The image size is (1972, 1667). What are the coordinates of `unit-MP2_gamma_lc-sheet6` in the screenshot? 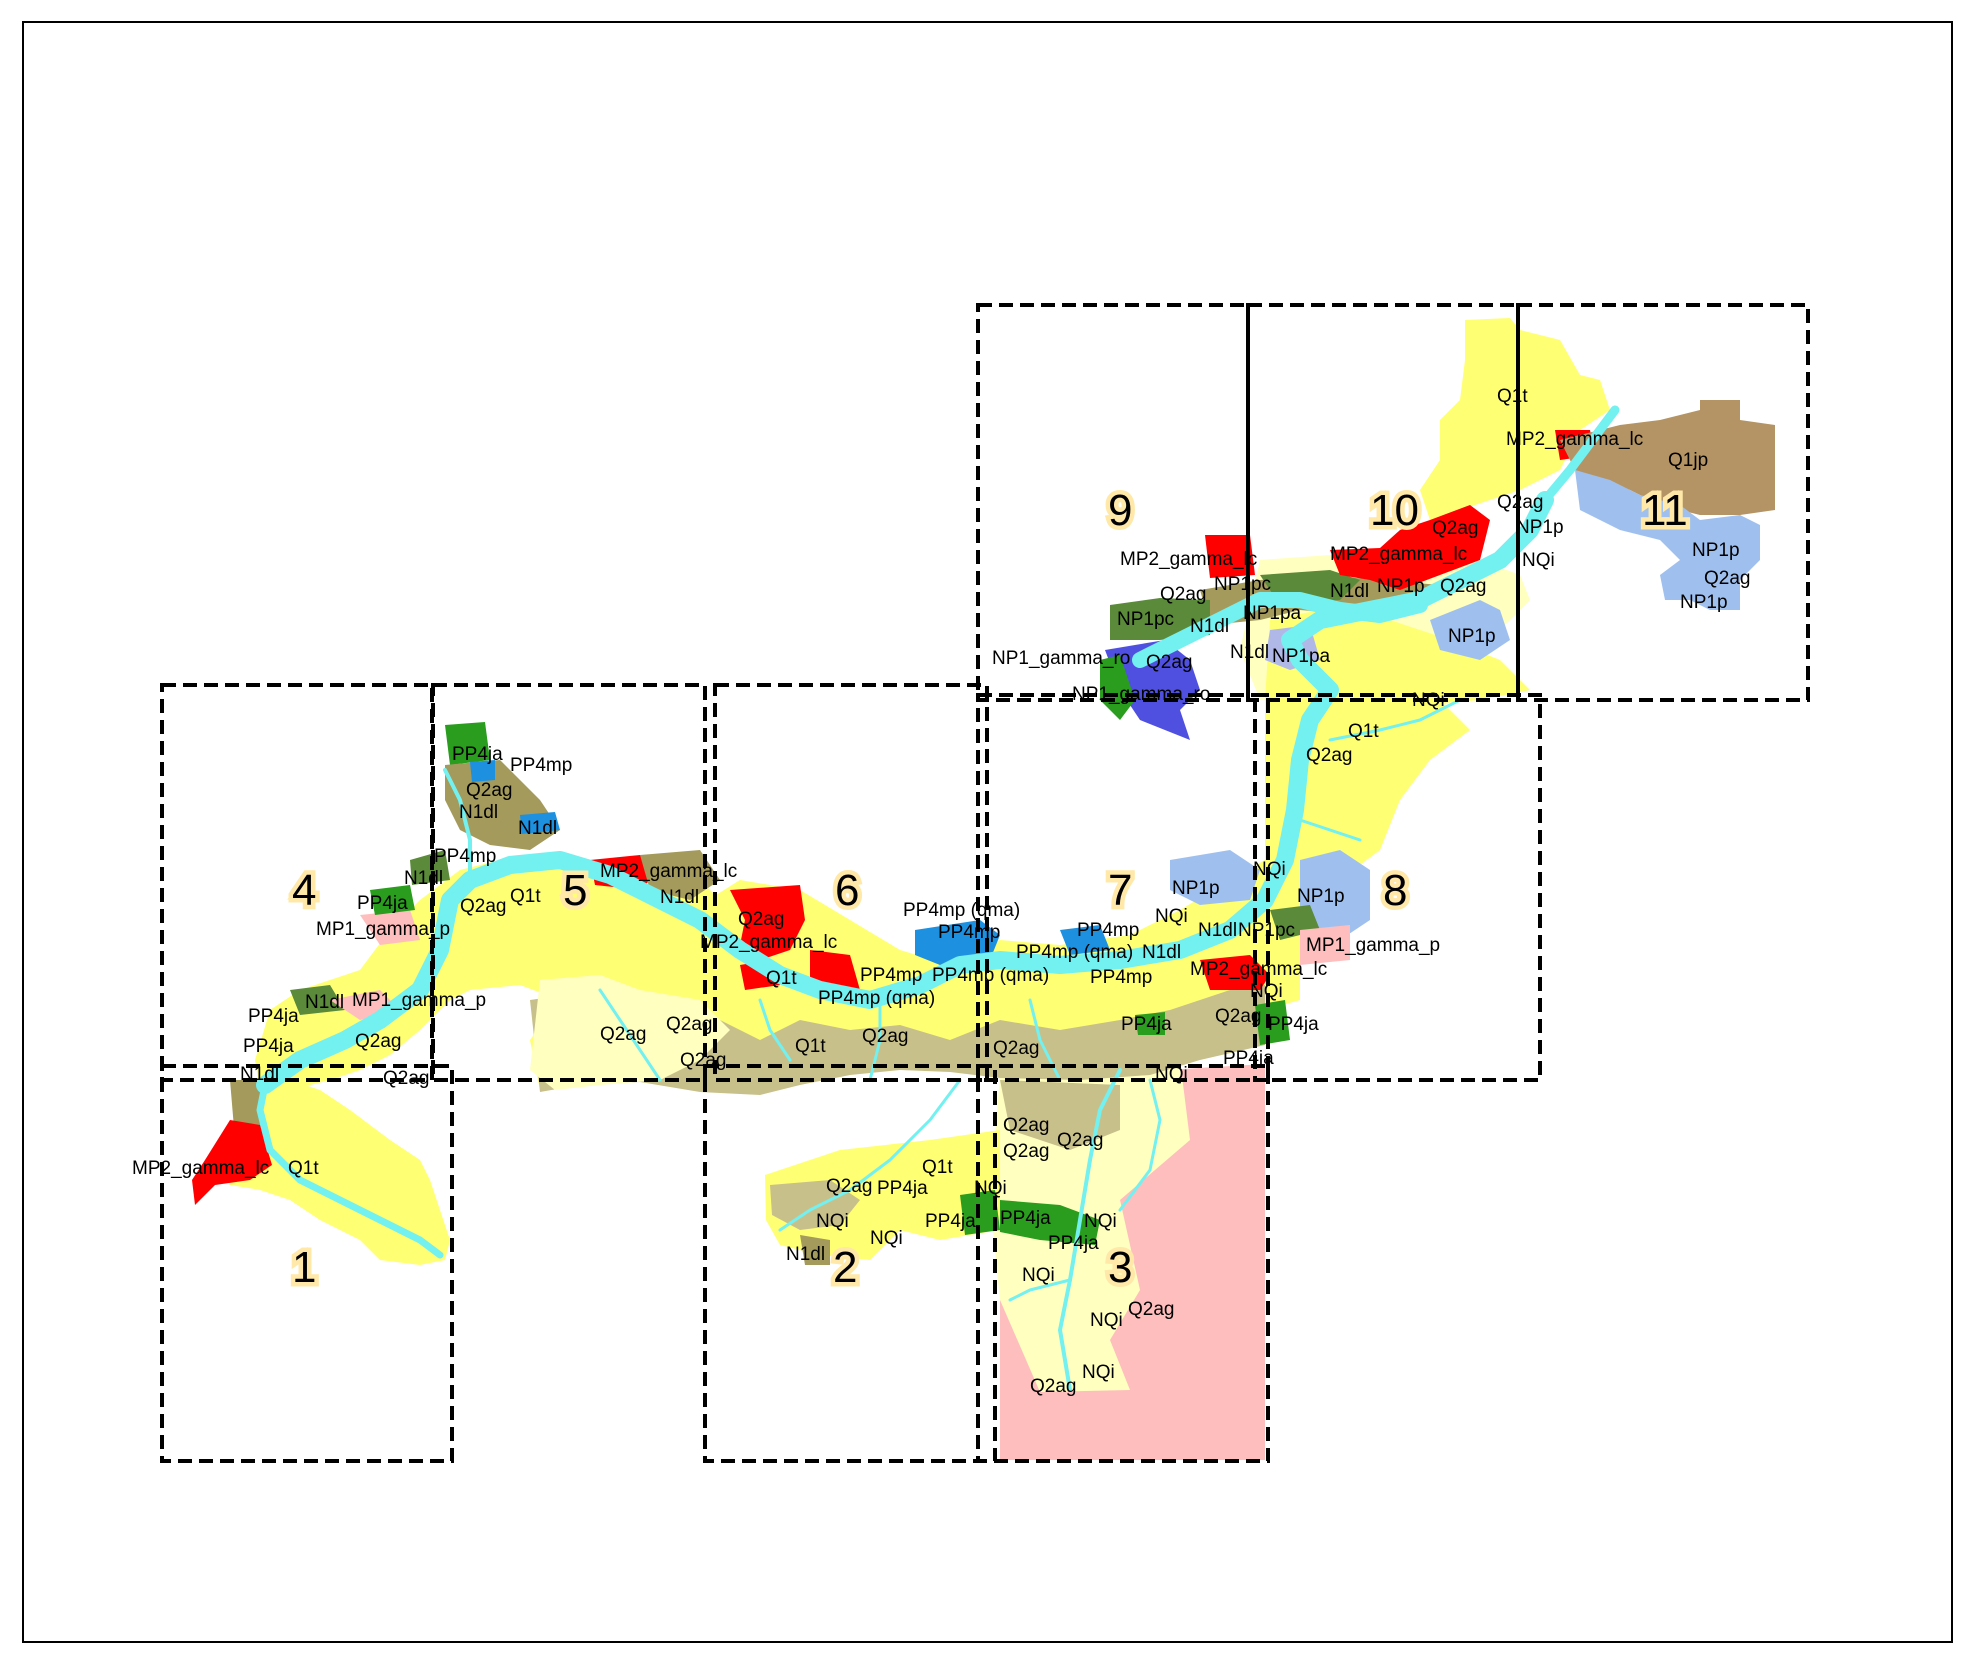 It's located at (767, 922).